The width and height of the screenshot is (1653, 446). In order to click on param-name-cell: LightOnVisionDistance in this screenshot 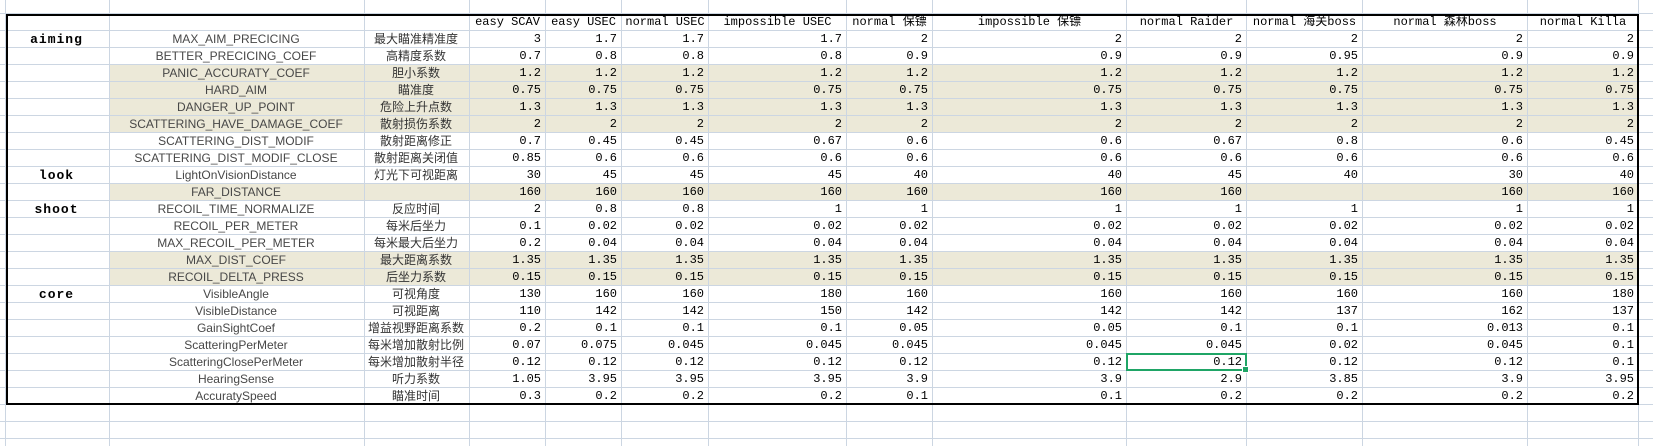, I will do `click(237, 175)`.